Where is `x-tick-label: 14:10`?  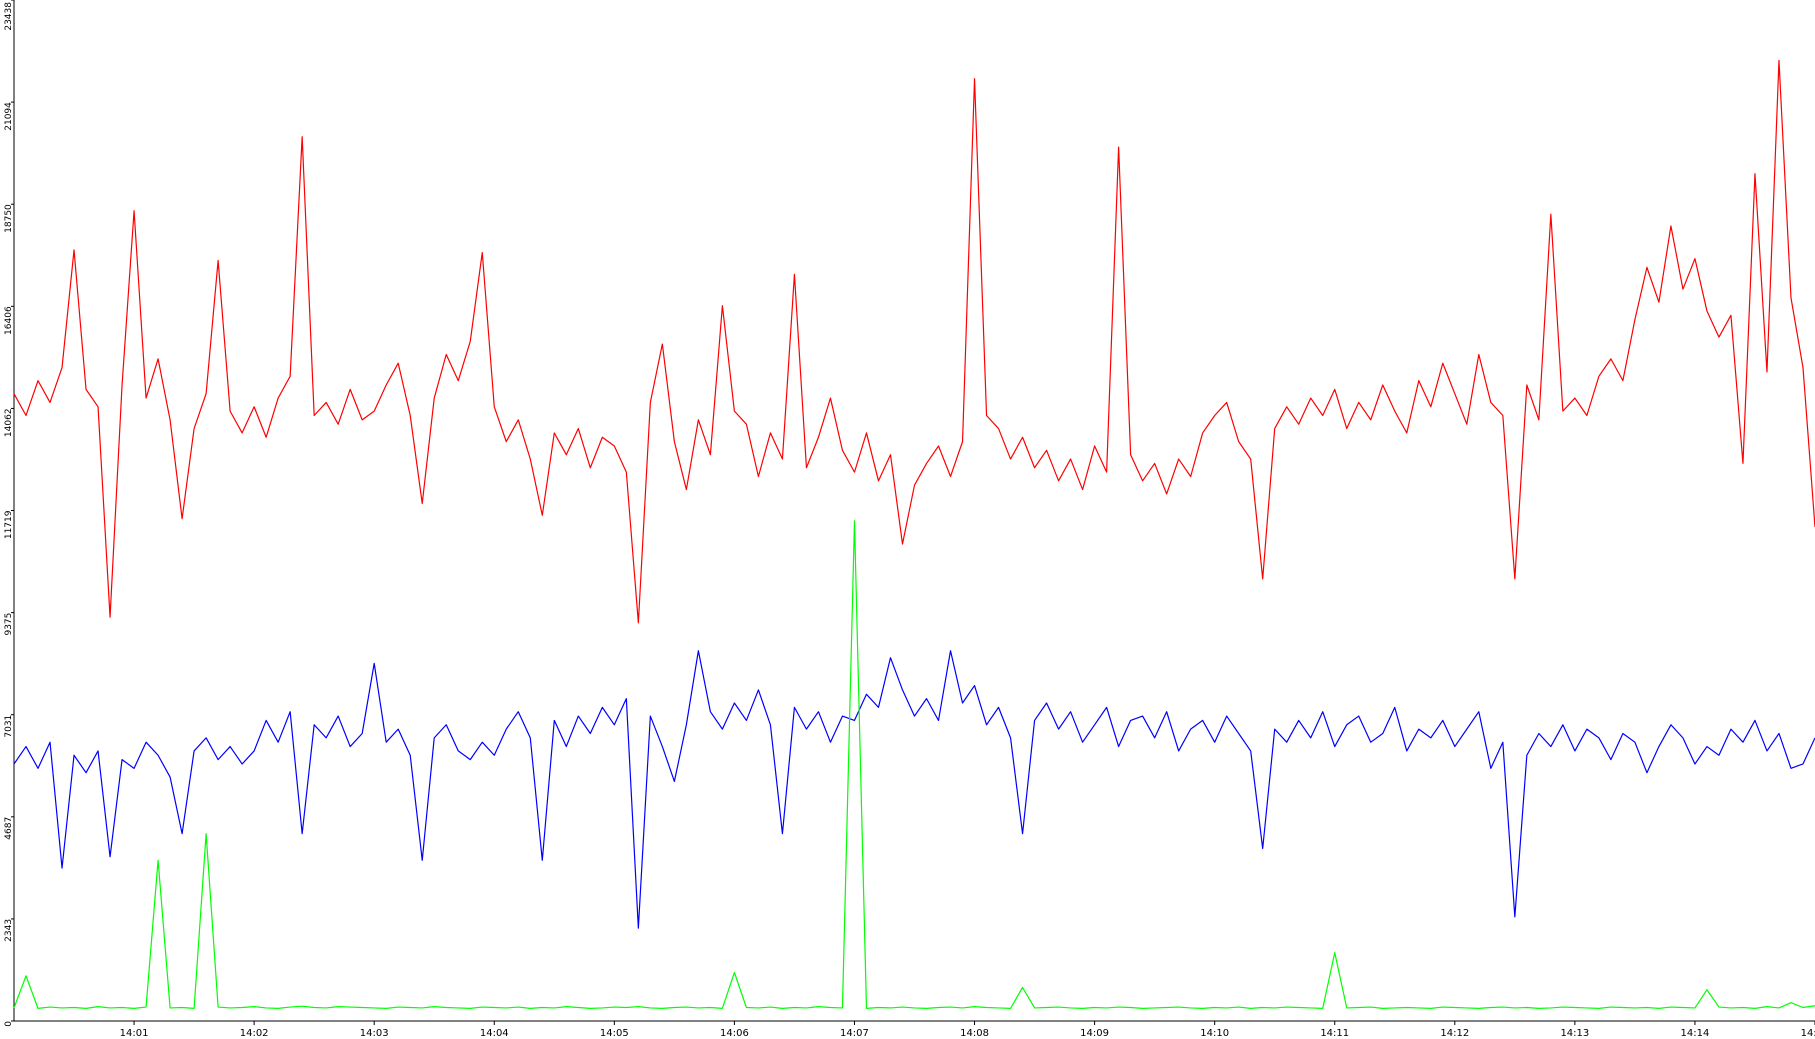 x-tick-label: 14:10 is located at coordinates (1214, 1033).